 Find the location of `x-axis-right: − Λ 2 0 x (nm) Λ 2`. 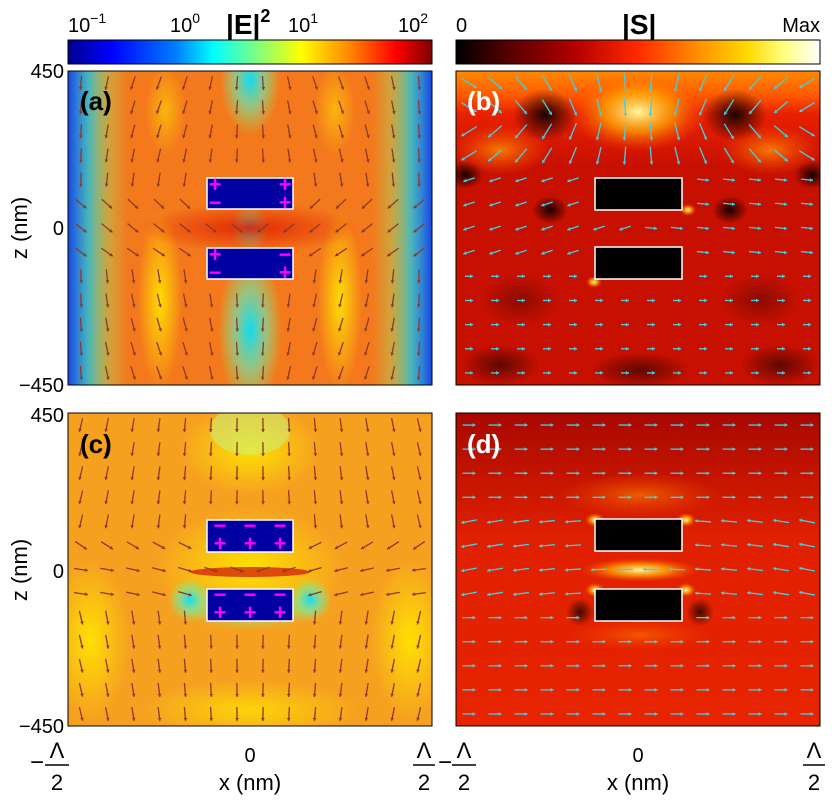

x-axis-right: − Λ 2 0 x (nm) Λ 2 is located at coordinates (631, 766).